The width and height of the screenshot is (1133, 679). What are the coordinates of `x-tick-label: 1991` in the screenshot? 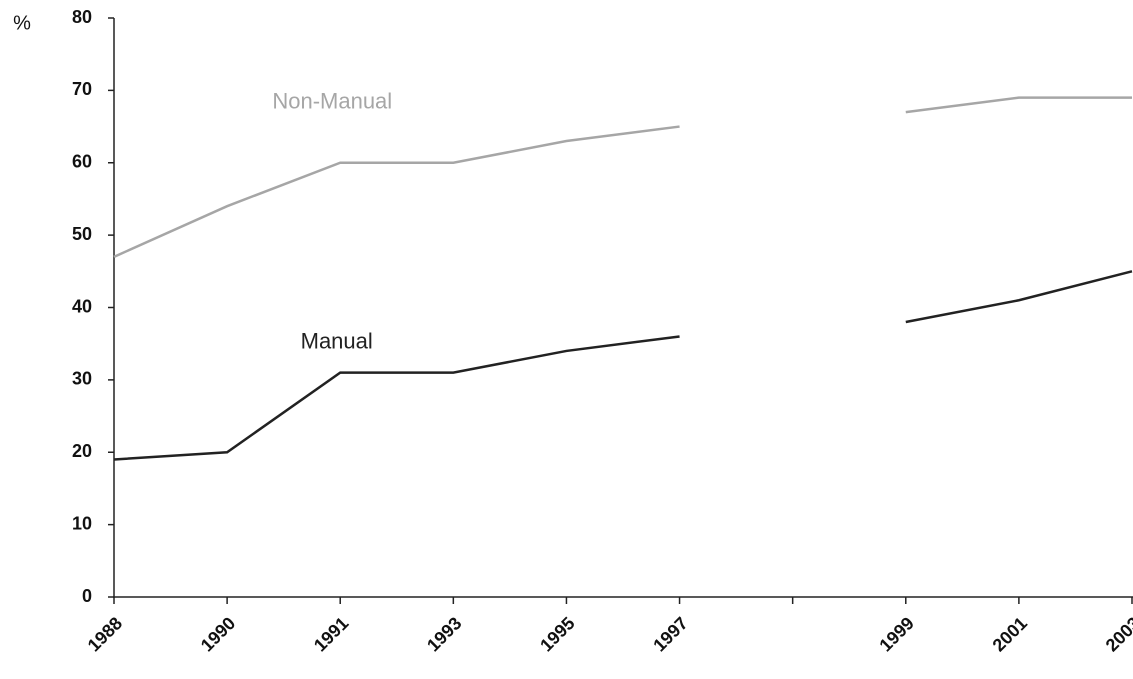 It's located at (331, 634).